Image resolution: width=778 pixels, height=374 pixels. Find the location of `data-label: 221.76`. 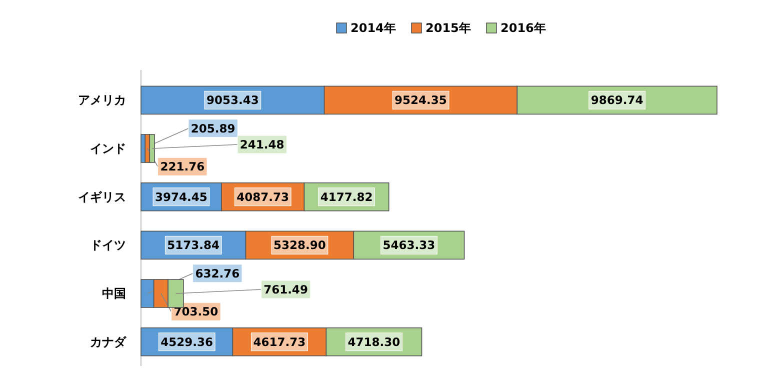

data-label: 221.76 is located at coordinates (182, 167).